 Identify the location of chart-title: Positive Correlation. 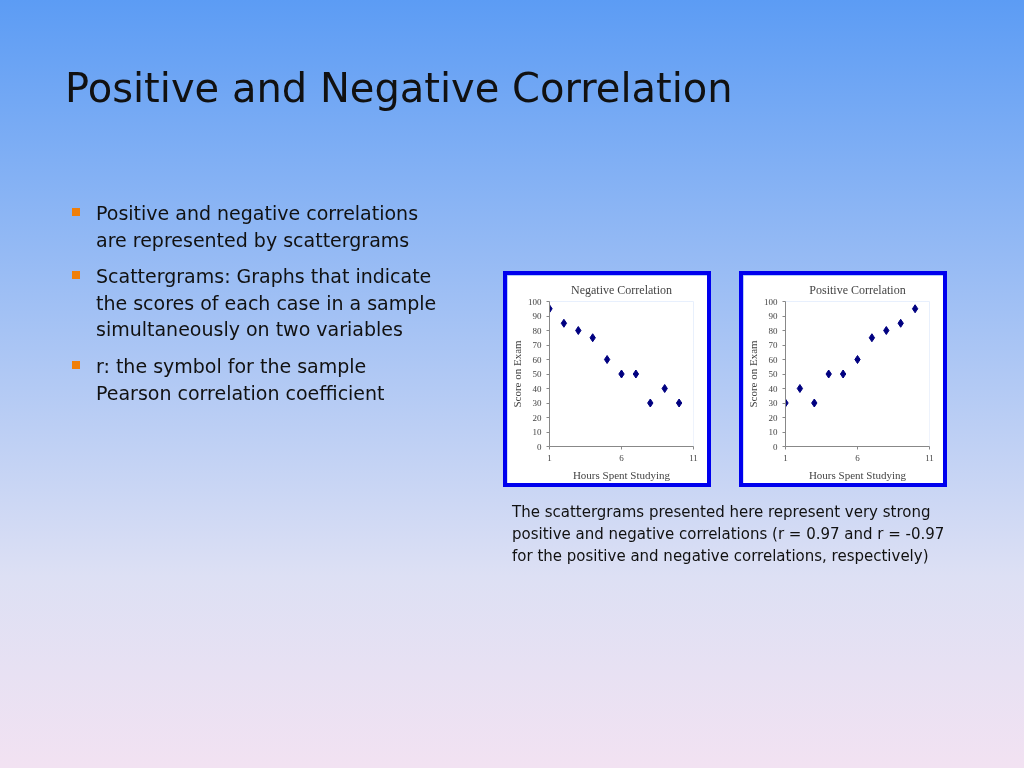
(857, 289).